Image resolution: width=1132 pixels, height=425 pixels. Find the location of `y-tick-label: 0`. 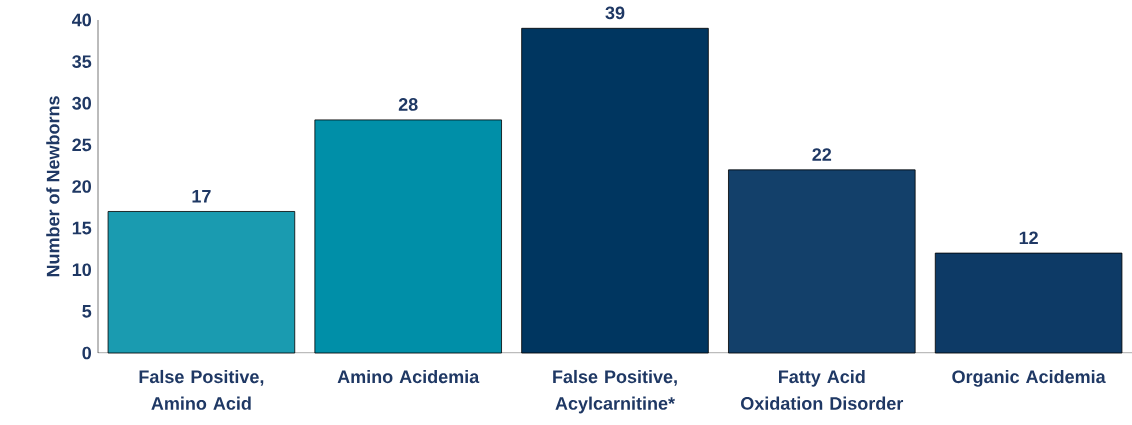

y-tick-label: 0 is located at coordinates (87, 353).